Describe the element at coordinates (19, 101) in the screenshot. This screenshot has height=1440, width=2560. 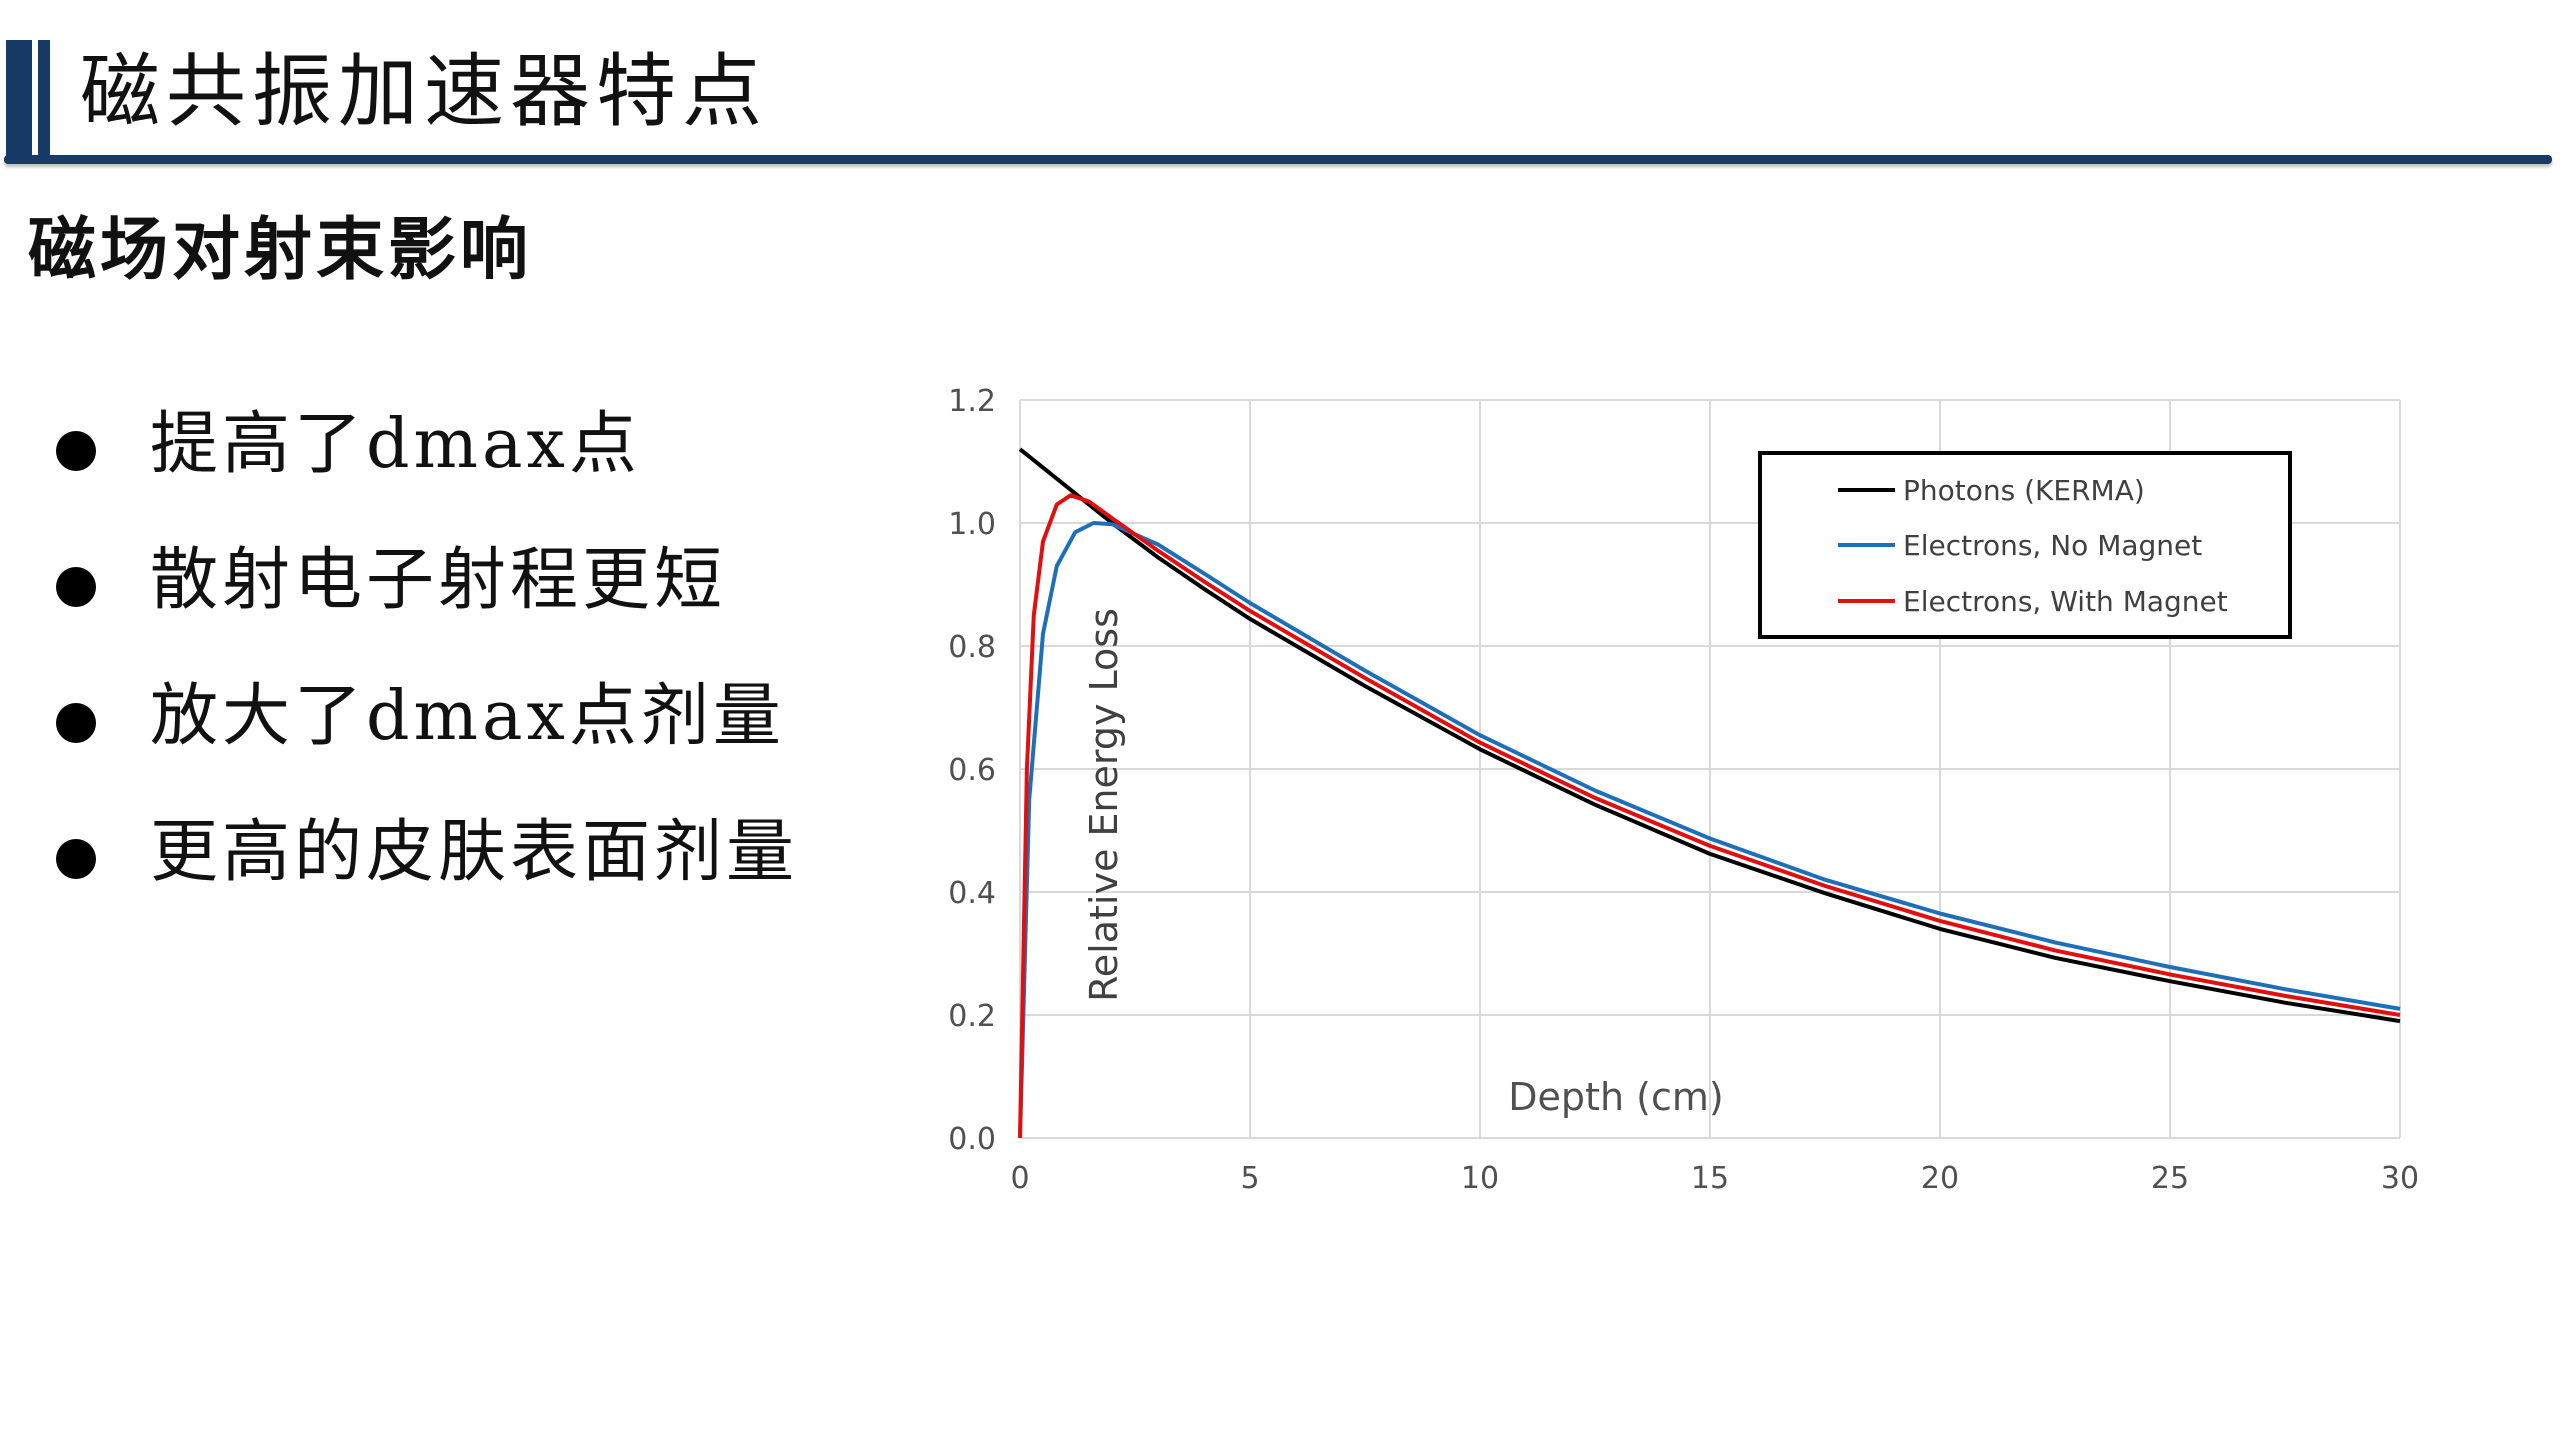
I see `title-accent-bar` at that location.